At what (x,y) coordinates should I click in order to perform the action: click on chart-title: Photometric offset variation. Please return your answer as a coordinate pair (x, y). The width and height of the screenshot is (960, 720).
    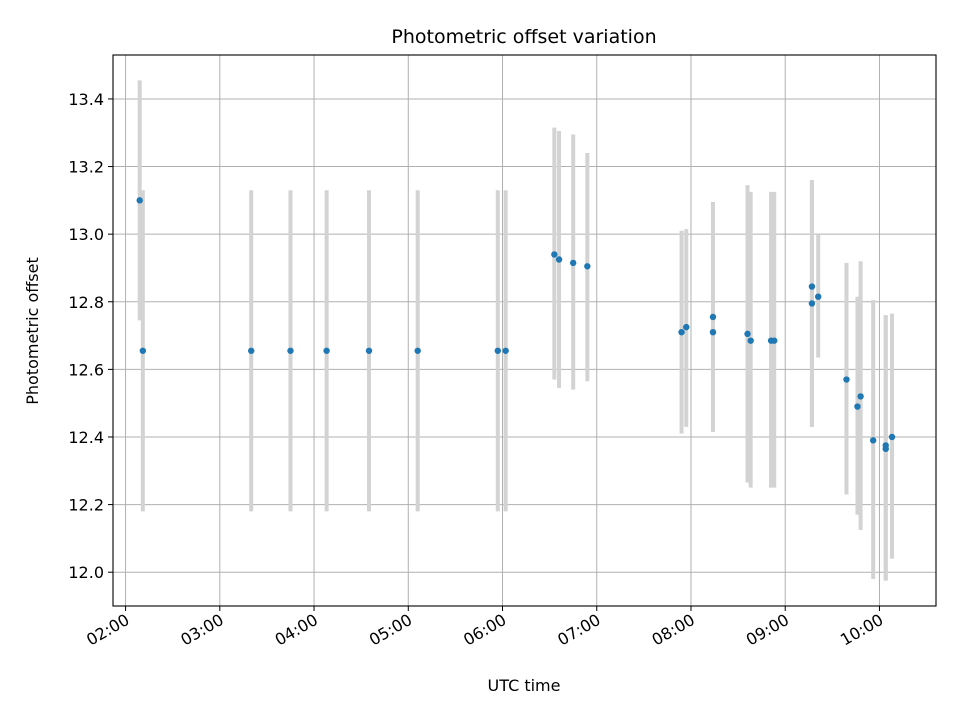
    Looking at the image, I should click on (523, 37).